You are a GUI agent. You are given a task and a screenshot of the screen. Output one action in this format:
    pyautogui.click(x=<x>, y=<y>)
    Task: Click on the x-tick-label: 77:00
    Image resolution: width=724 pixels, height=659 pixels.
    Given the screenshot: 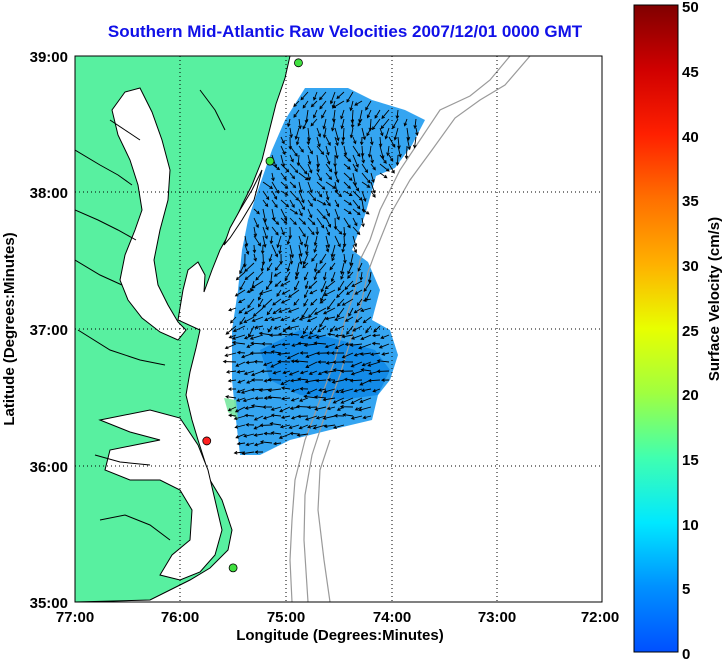 What is the action you would take?
    pyautogui.click(x=75, y=617)
    